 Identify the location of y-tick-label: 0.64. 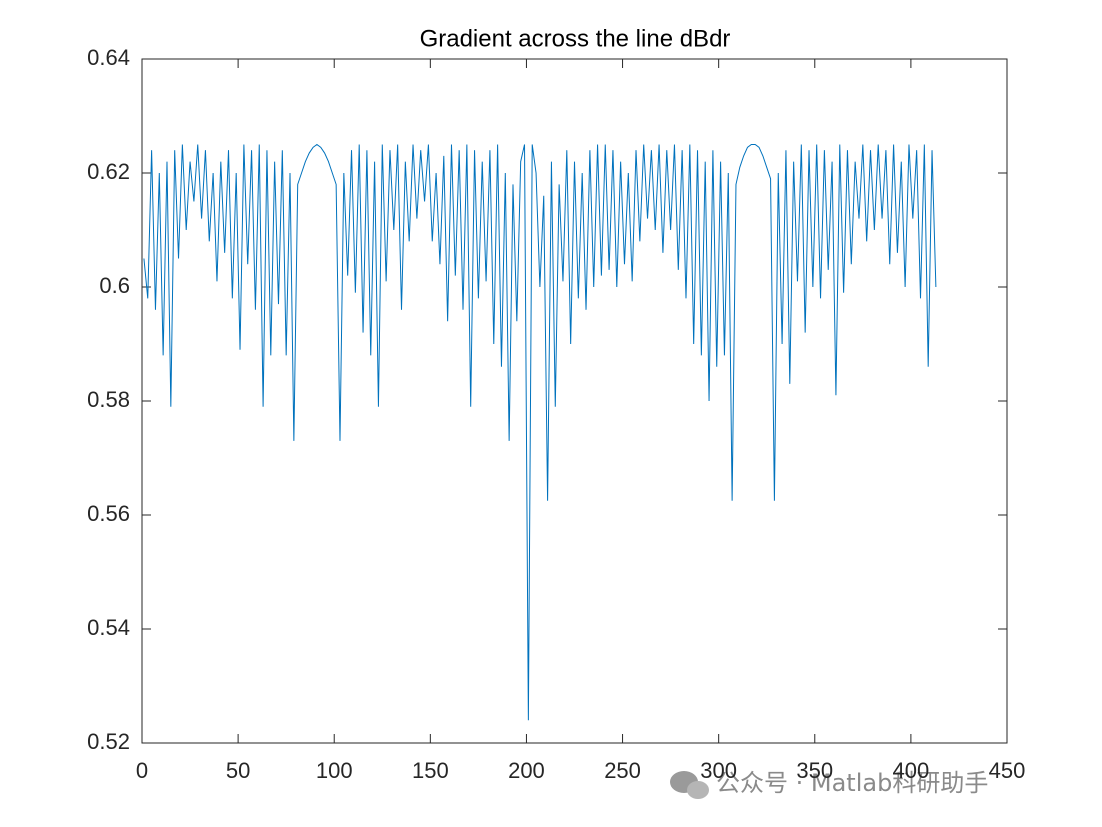
(108, 57).